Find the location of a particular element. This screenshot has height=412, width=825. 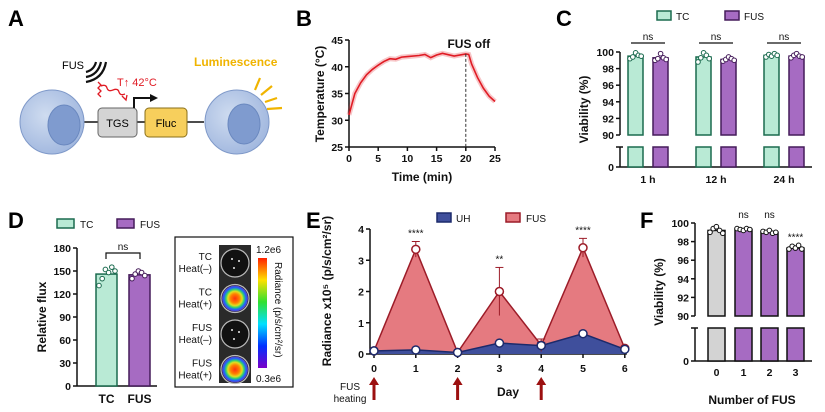

y-tick-label: 0 is located at coordinates (611, 168).